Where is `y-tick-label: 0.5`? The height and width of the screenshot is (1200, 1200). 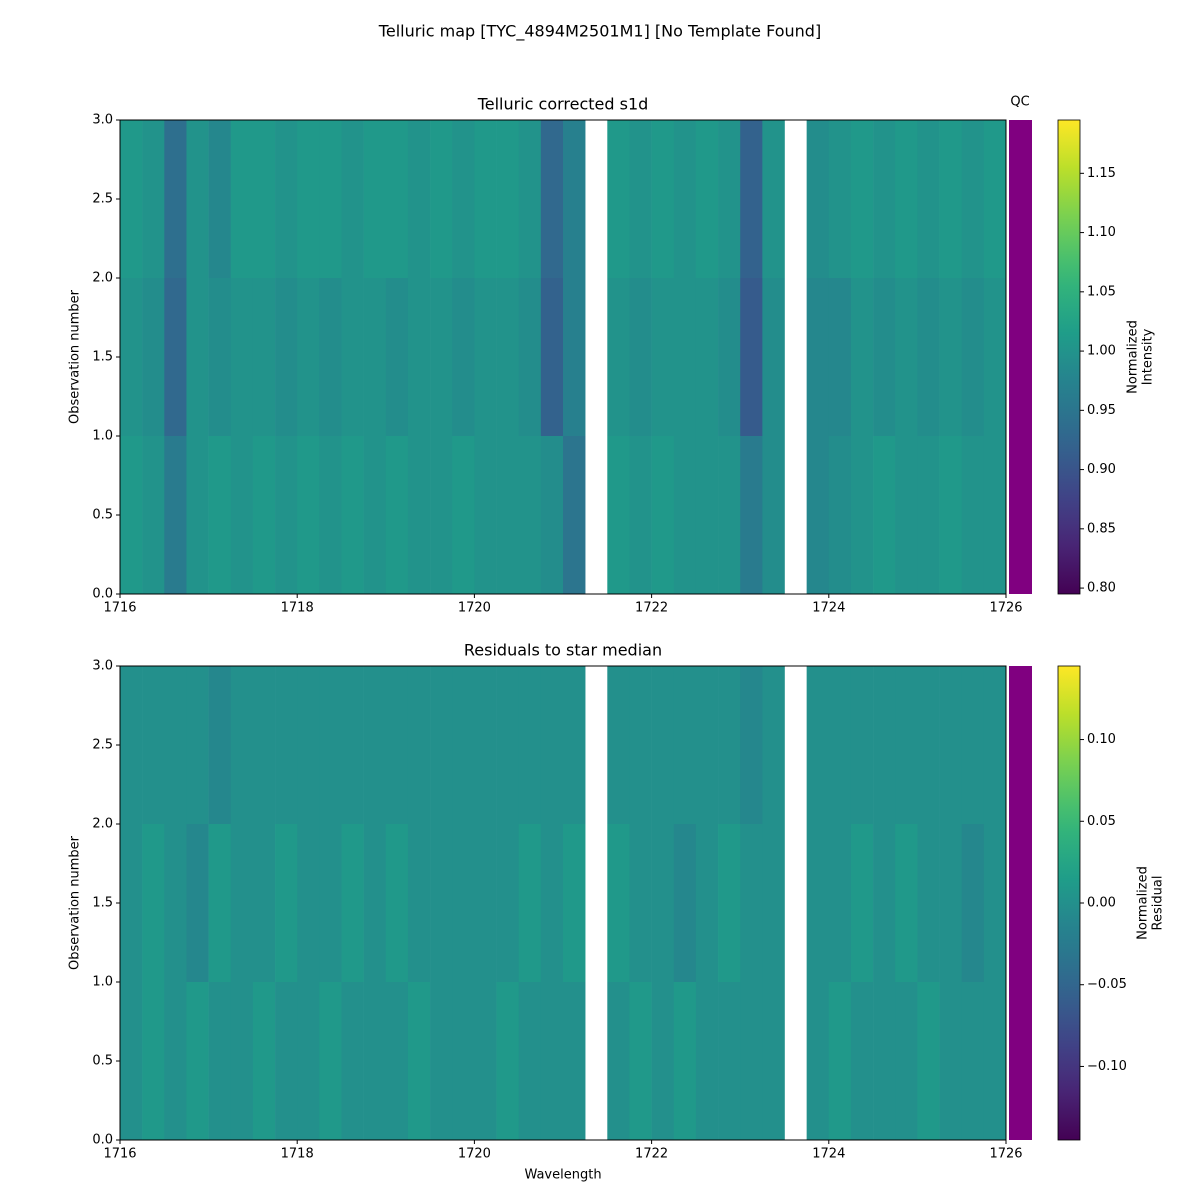 y-tick-label: 0.5 is located at coordinates (102, 515).